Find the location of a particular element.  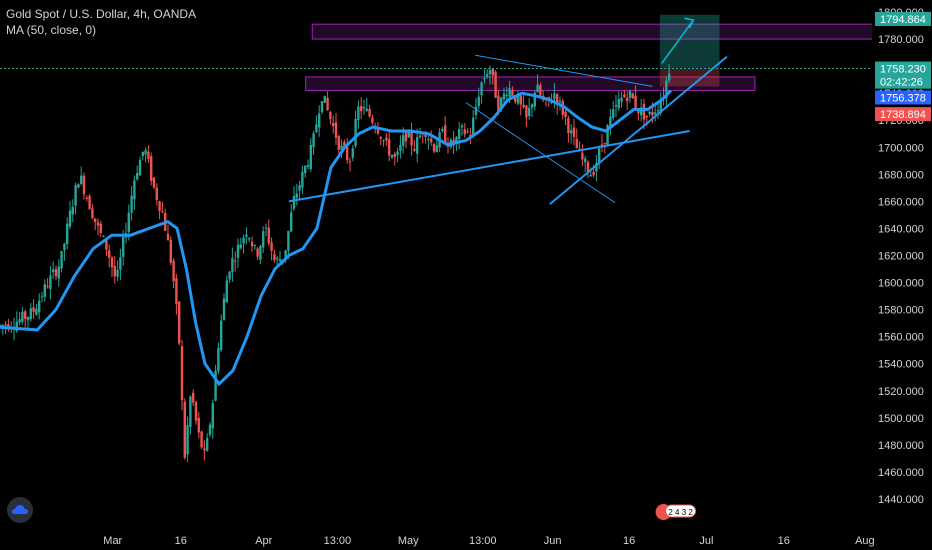

cloud-icon is located at coordinates (20, 509).